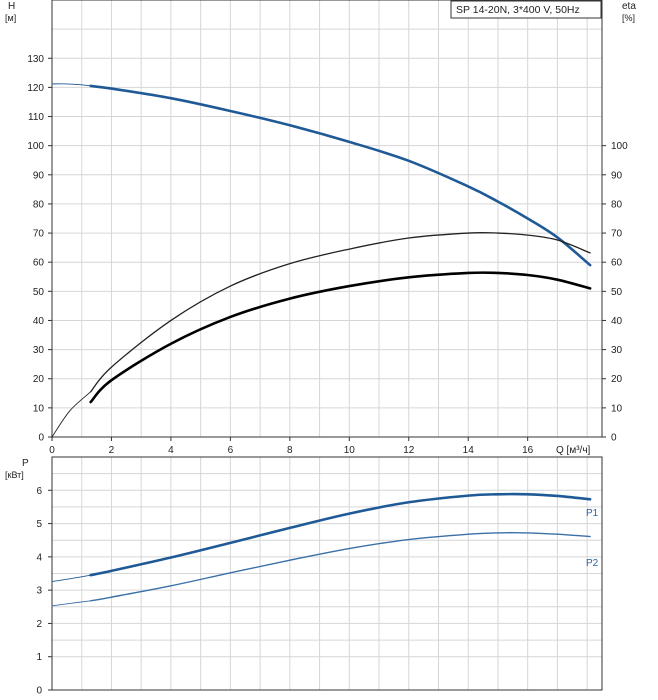  I want to click on y2-tick-label: 50, so click(617, 292).